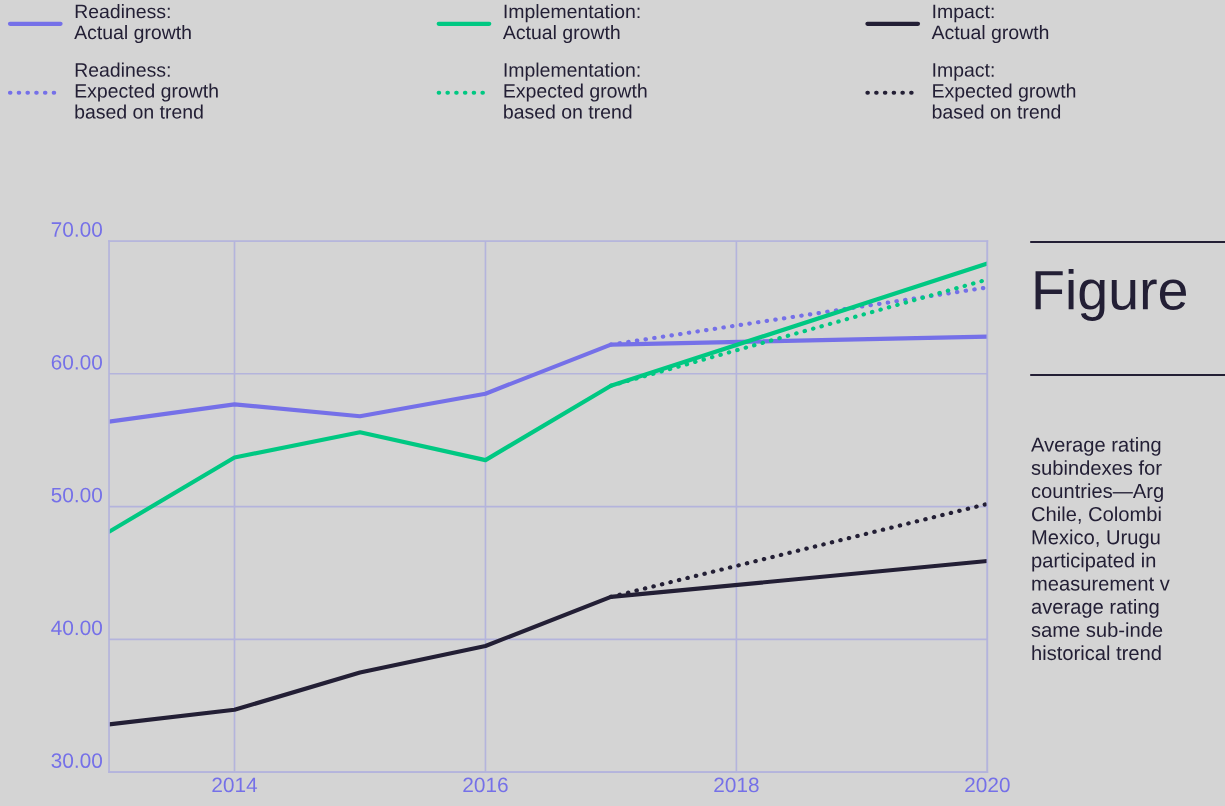 Image resolution: width=1225 pixels, height=806 pixels. Describe the element at coordinates (77, 495) in the screenshot. I see `y-tick-label: 50.00` at that location.